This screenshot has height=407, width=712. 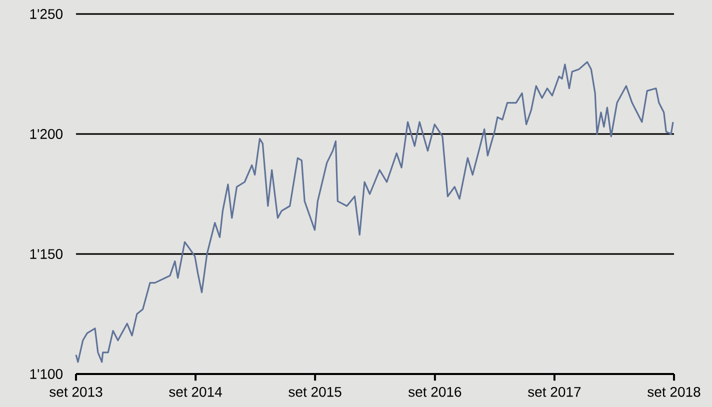 What do you see at coordinates (435, 391) in the screenshot?
I see `x-tick-label: set 2016` at bounding box center [435, 391].